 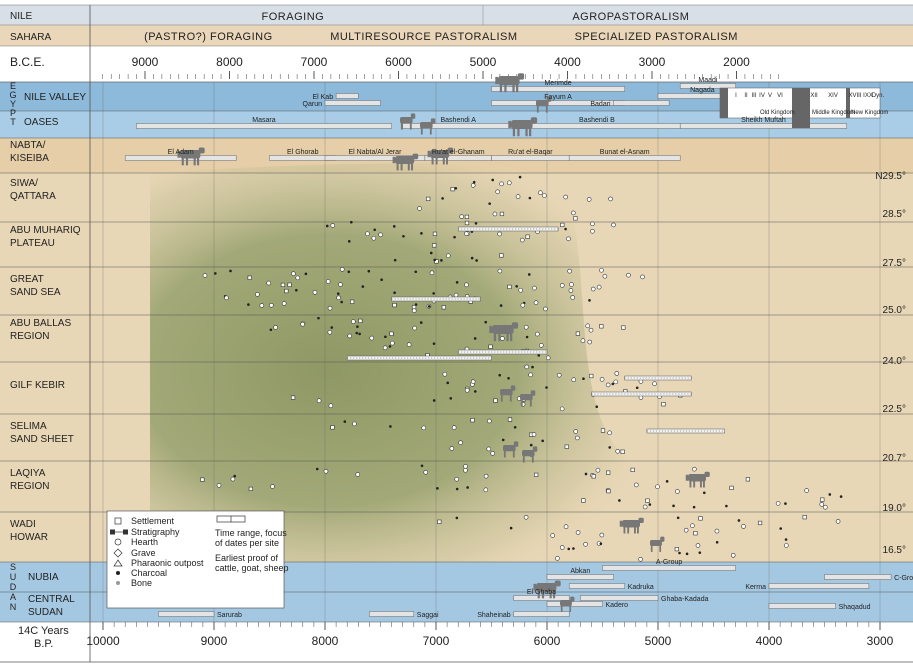 What do you see at coordinates (880, 641) in the screenshot?
I see `bp-tick-label: 3000` at bounding box center [880, 641].